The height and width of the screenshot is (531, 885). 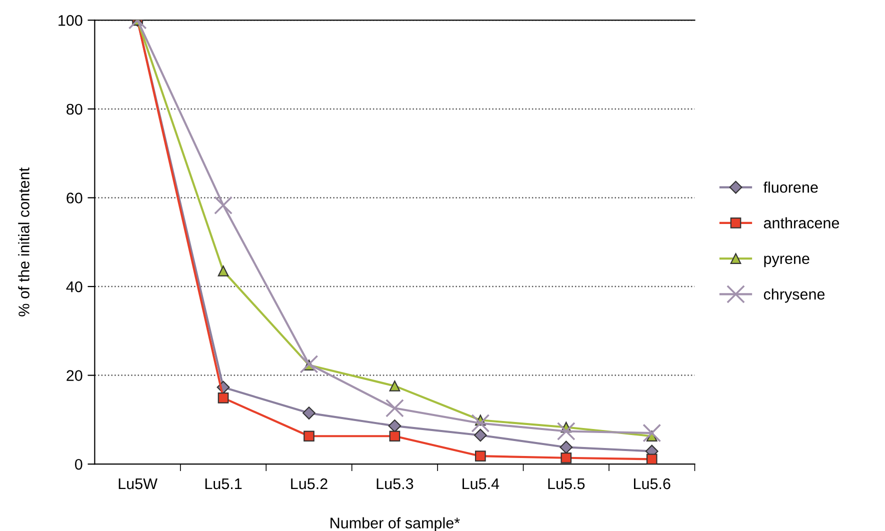 What do you see at coordinates (78, 464) in the screenshot?
I see `y-tick-label: 0` at bounding box center [78, 464].